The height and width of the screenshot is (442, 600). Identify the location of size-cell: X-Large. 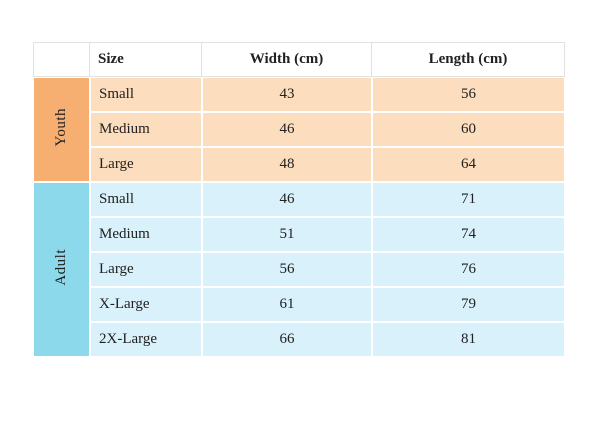
(146, 304).